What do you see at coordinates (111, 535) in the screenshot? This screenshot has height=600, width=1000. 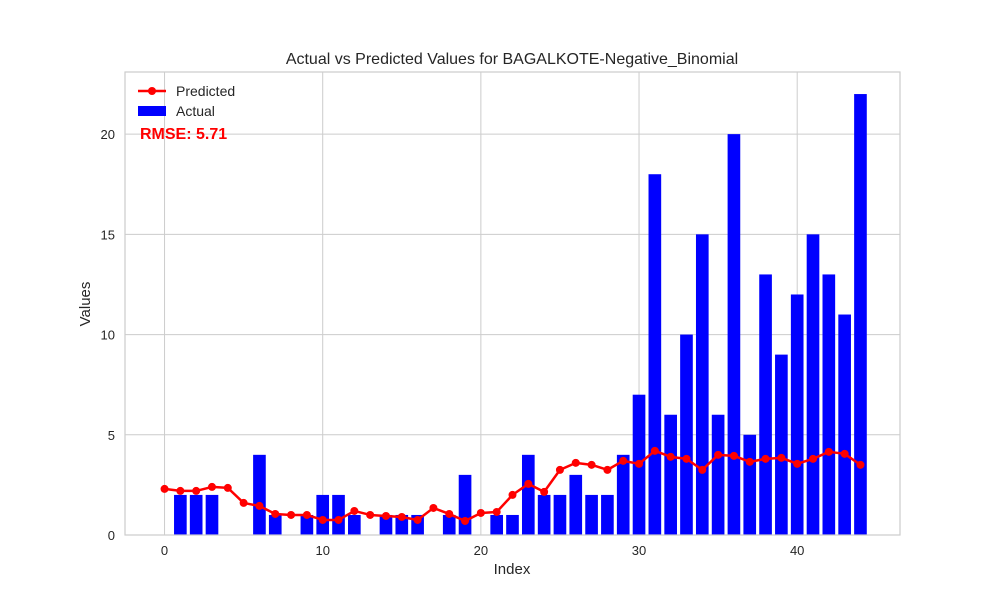 I see `y-tick-label: 0` at bounding box center [111, 535].